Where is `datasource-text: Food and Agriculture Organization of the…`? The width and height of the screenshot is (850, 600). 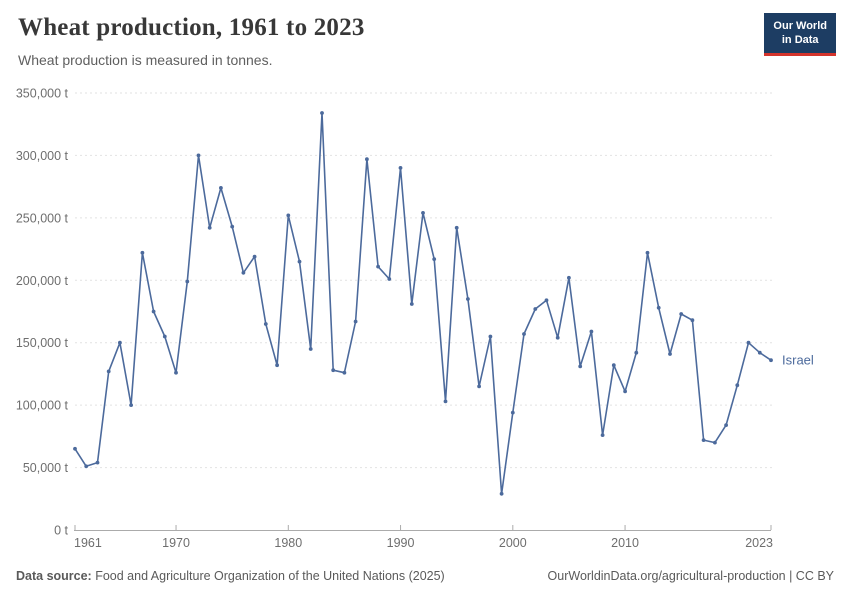 datasource-text: Food and Agriculture Organization of the… is located at coordinates (268, 576).